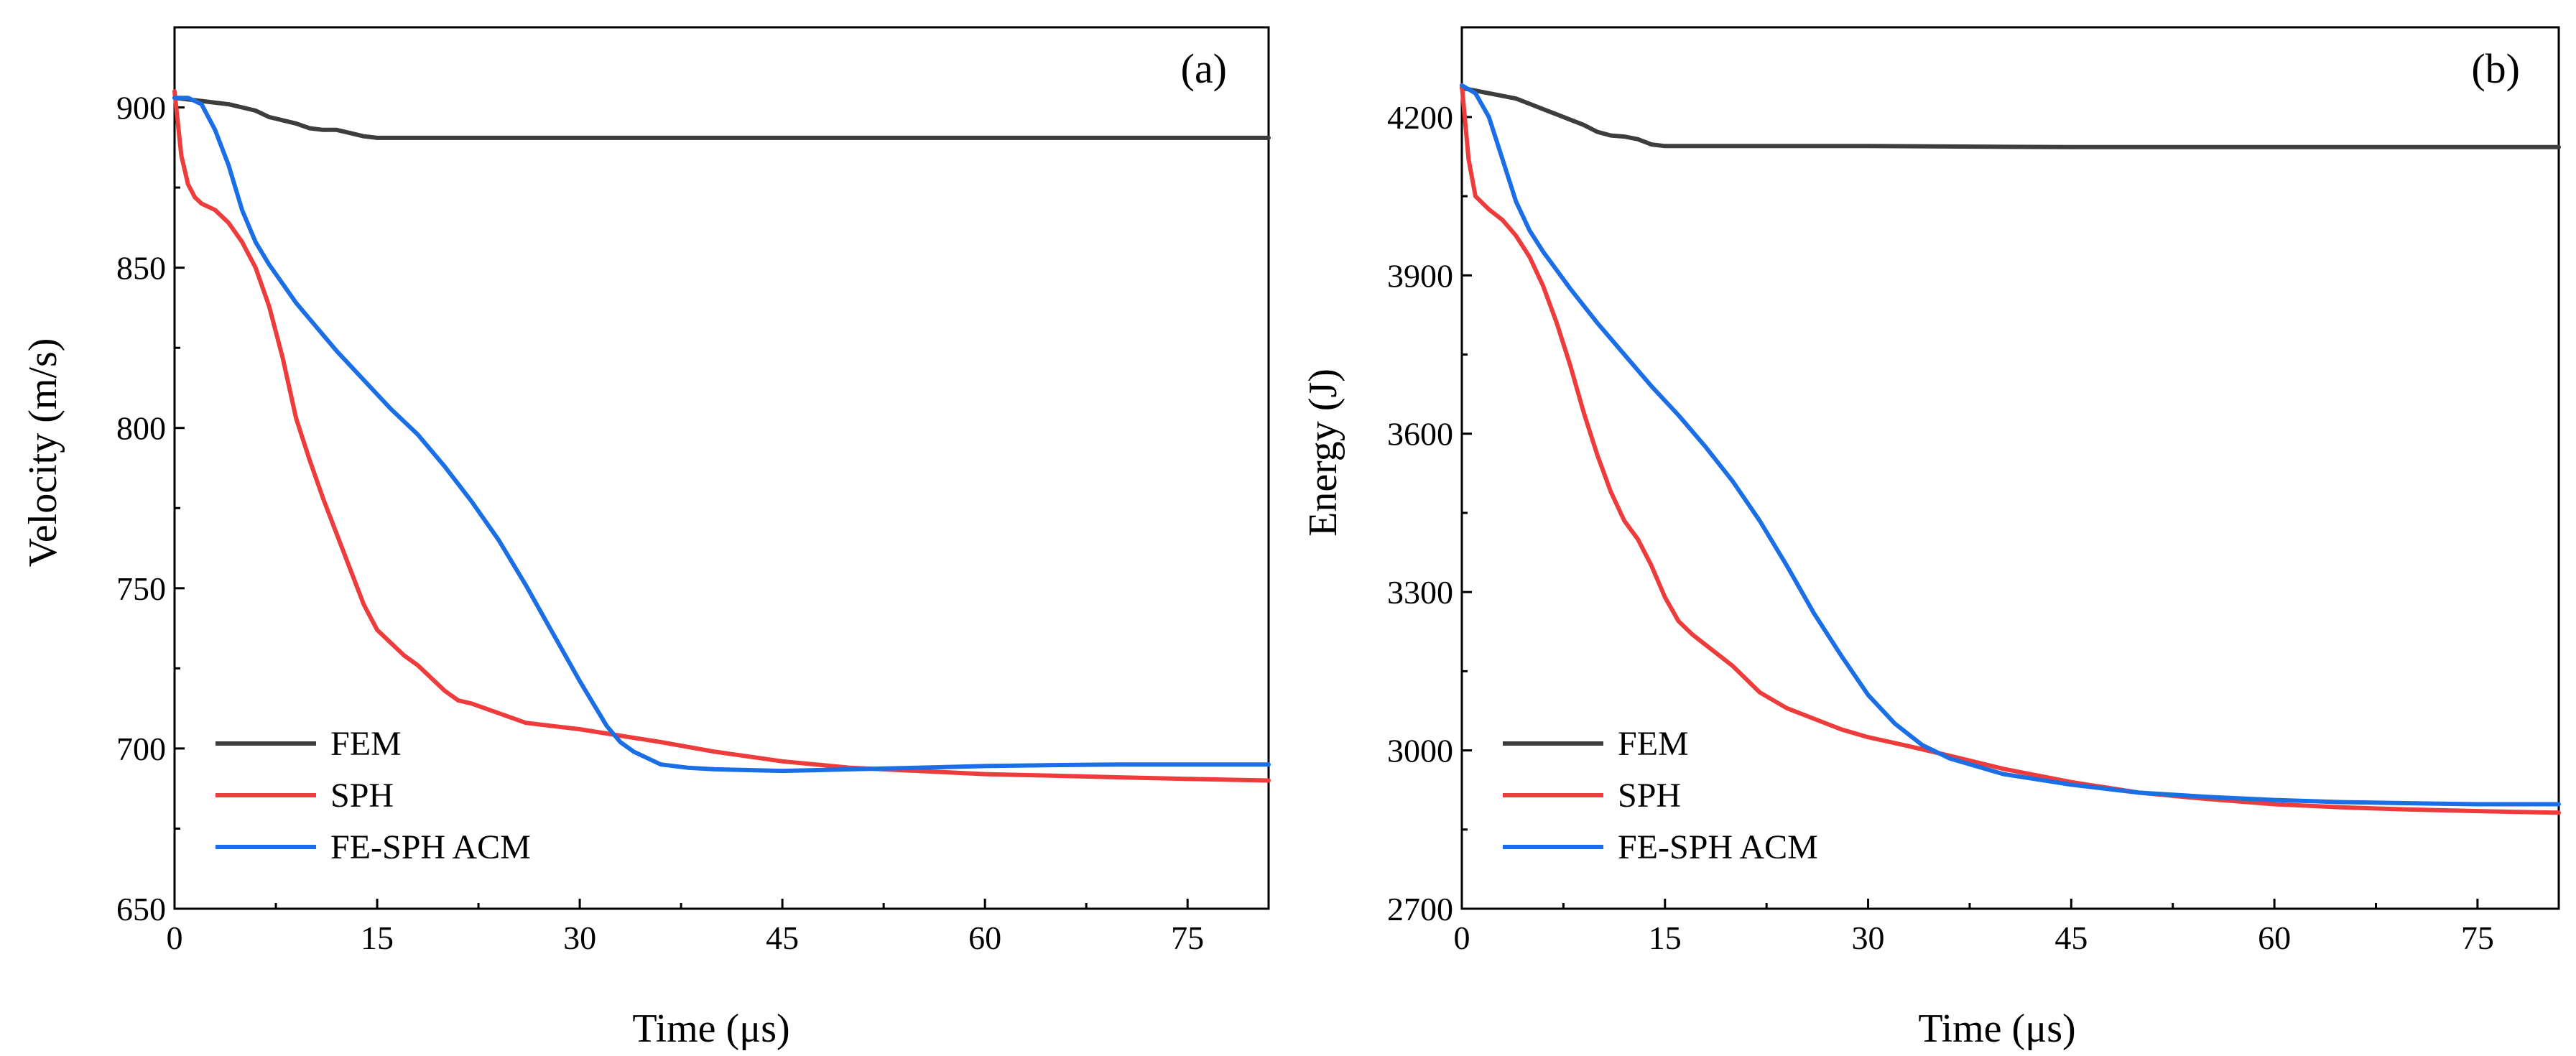  Describe the element at coordinates (1420, 275) in the screenshot. I see `y-tick-label: 3900` at that location.